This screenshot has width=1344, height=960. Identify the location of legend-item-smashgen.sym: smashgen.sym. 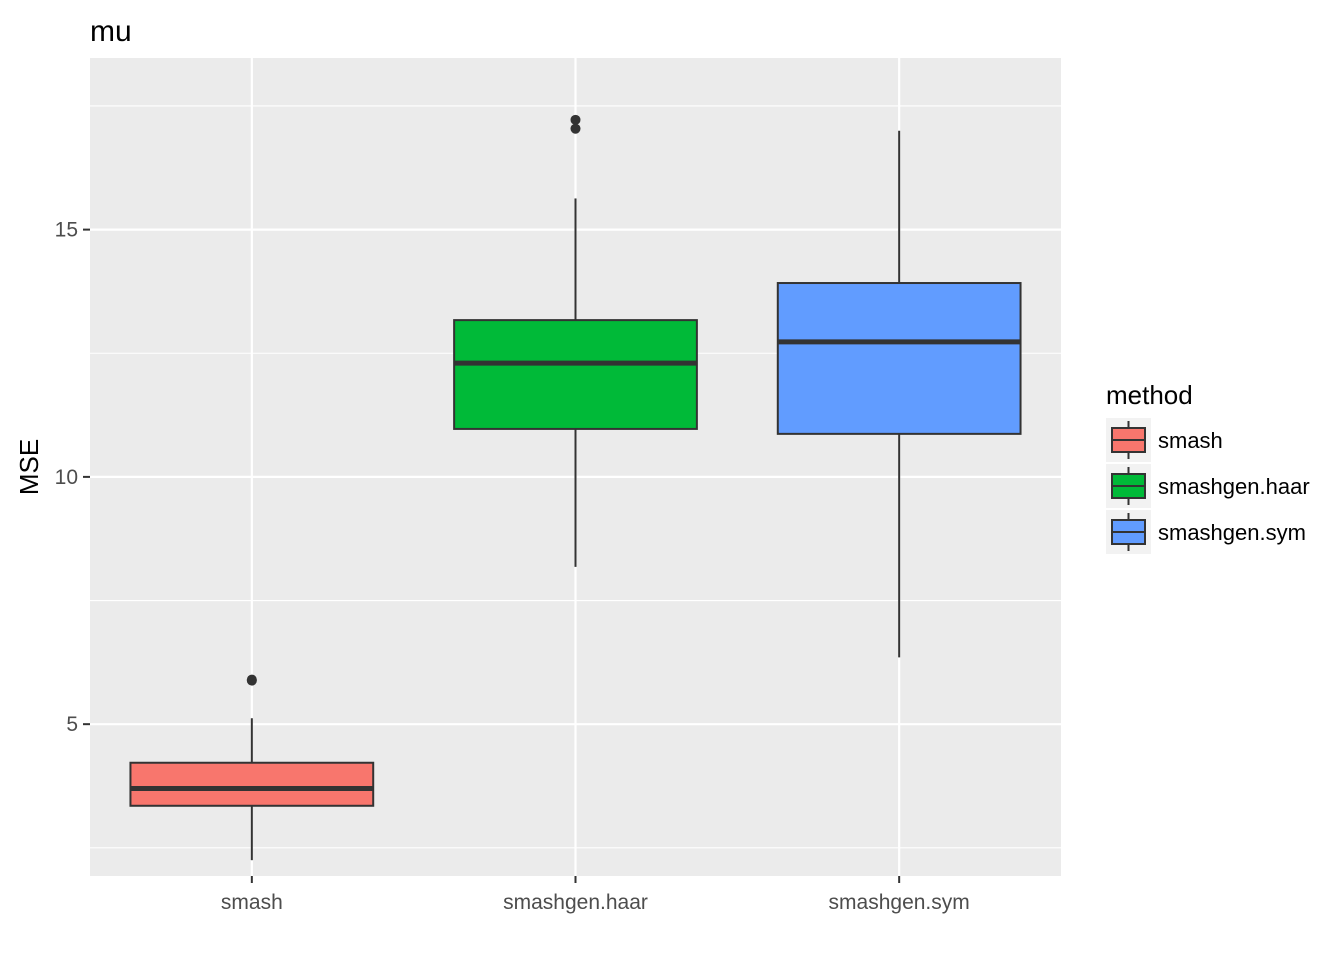
(1206, 532).